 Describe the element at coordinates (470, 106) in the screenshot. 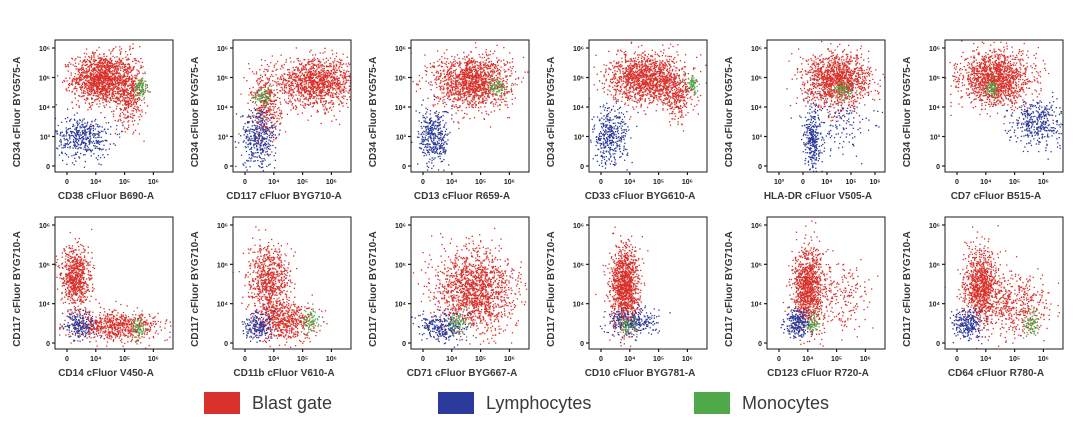

I see `scatter-points` at that location.